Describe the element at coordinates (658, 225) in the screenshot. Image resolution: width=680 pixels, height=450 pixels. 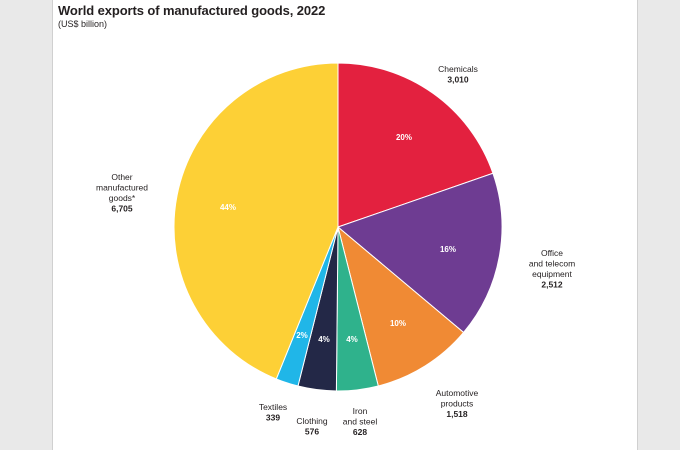
I see `viewer-right-margin` at that location.